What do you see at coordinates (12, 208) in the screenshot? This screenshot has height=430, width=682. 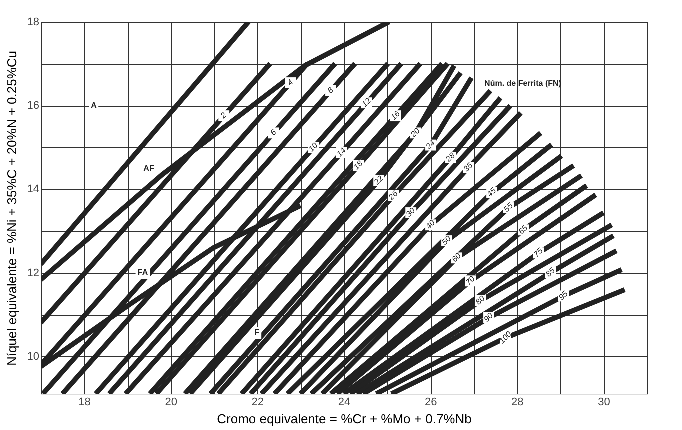 I see `y-axis-title: Níquel equivalente = %Ni + 35%C + 20%N + 0.25%Cu` at bounding box center [12, 208].